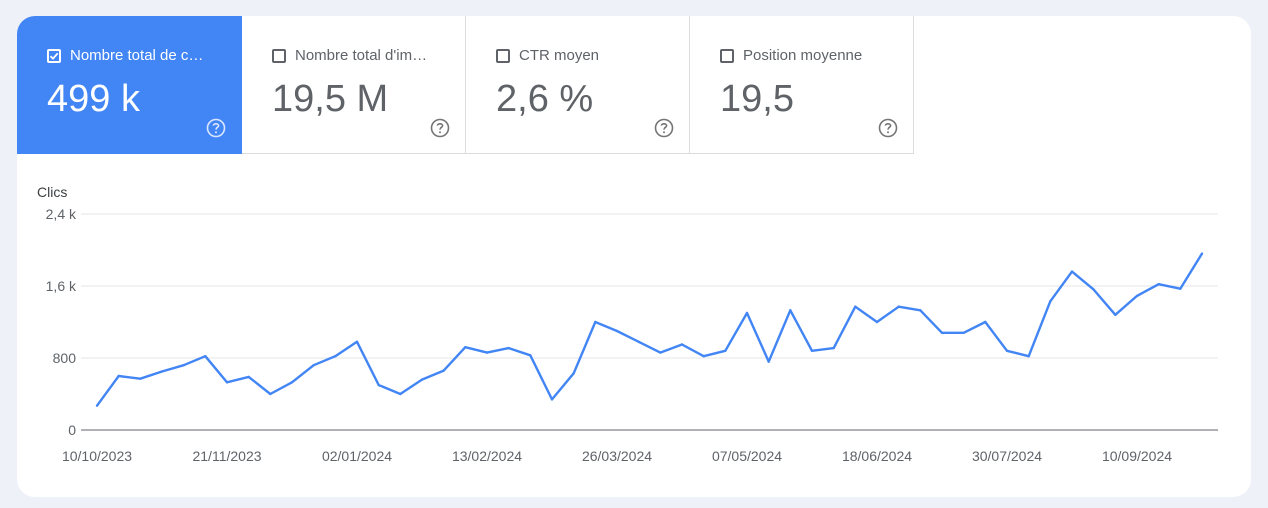 The height and width of the screenshot is (508, 1268). I want to click on y-tick-label: 1,6 k, so click(61, 286).